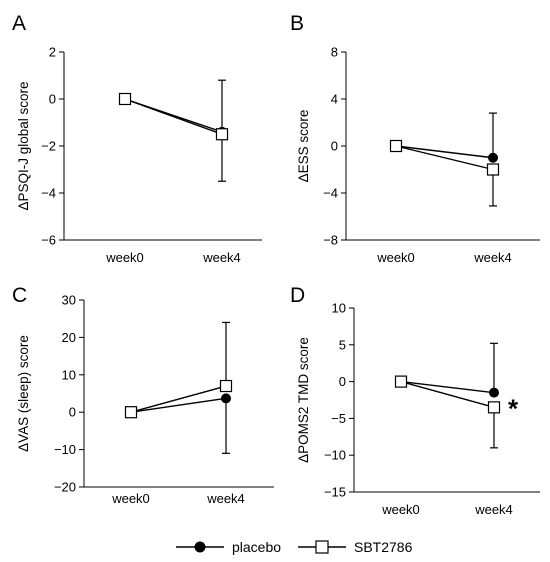  What do you see at coordinates (19, 23) in the screenshot?
I see `panel-letter: A` at bounding box center [19, 23].